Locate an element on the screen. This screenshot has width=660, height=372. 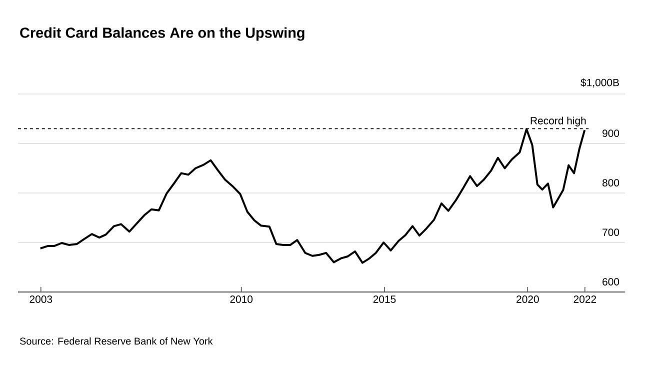
y-tick-label: 800 is located at coordinates (611, 182).